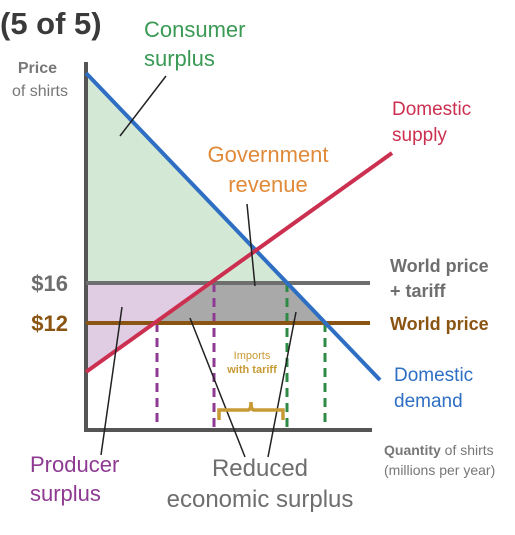 The image size is (515, 535). I want to click on domestic-supply-label-2: supply, so click(419, 135).